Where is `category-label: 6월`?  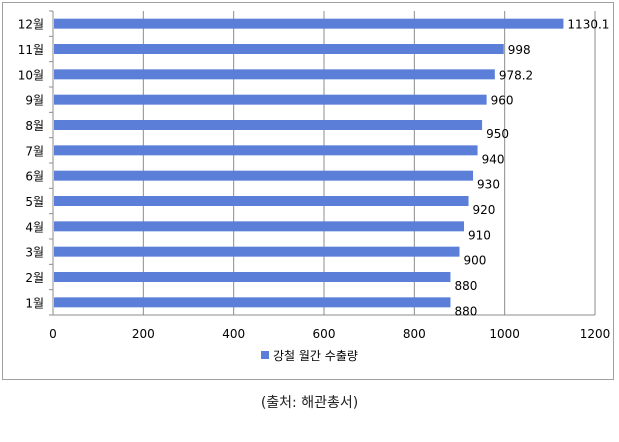
category-label: 6월 is located at coordinates (34, 177).